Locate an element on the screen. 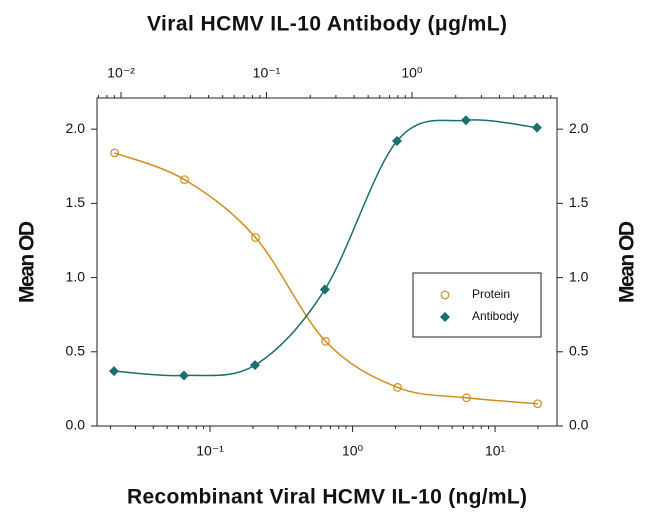  y2-axis-title: Mean OD is located at coordinates (627, 262).